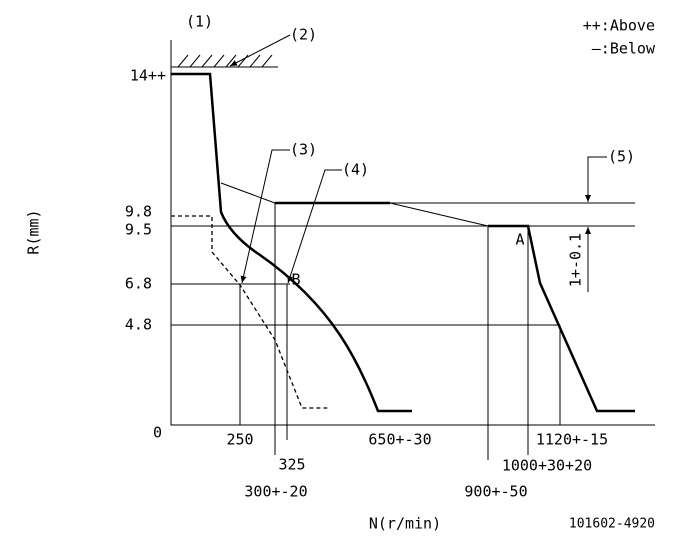 The height and width of the screenshot is (549, 681). I want to click on point-label: B, so click(295, 280).